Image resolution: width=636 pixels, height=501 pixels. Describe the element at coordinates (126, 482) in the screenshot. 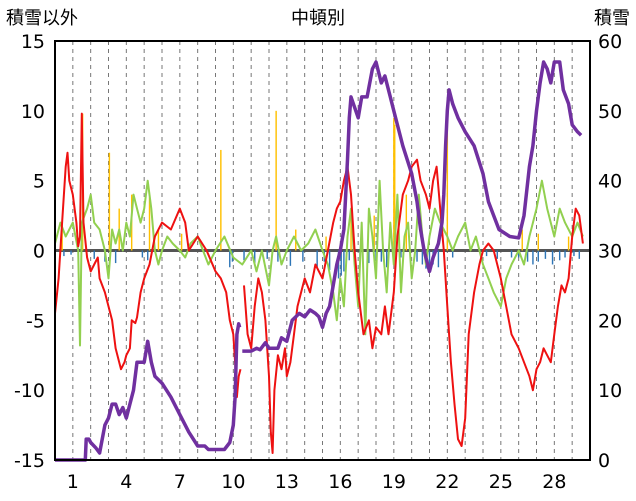

I see `x-tick-label: 4` at that location.